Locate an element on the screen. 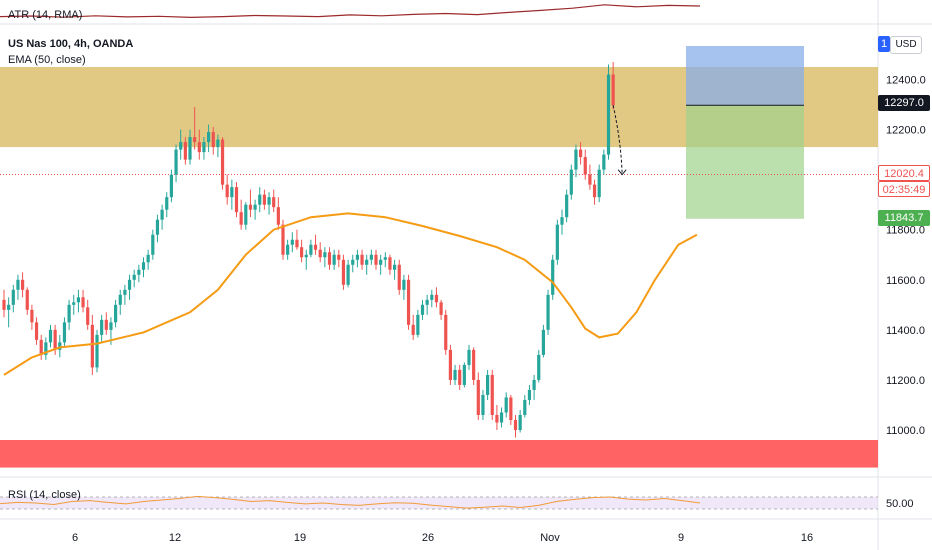 Image resolution: width=932 pixels, height=550 pixels. time-axis-tick: 19 is located at coordinates (300, 538).